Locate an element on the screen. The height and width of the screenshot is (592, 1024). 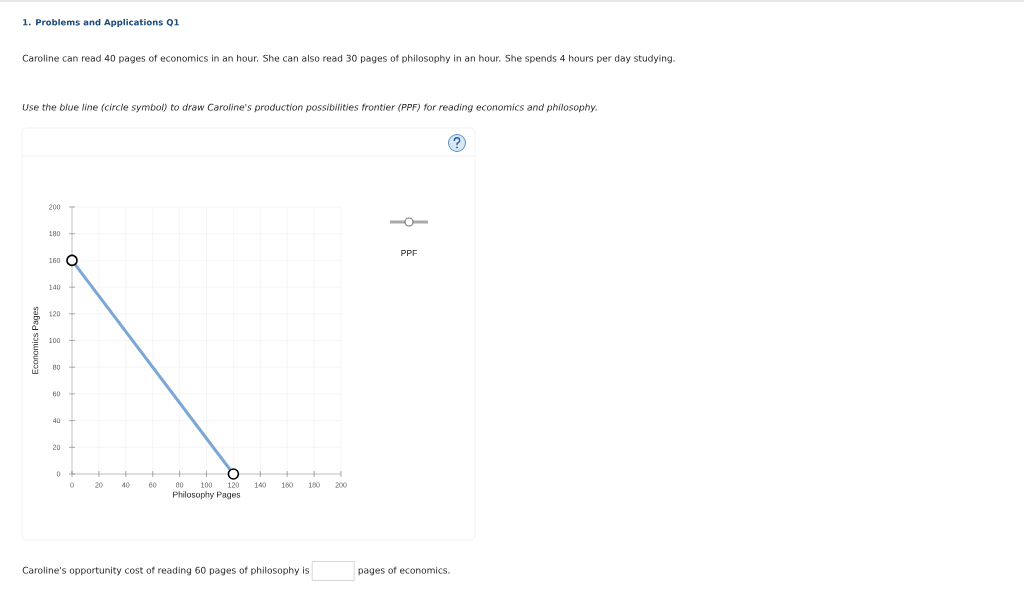
text: PPF is located at coordinates (409, 253).